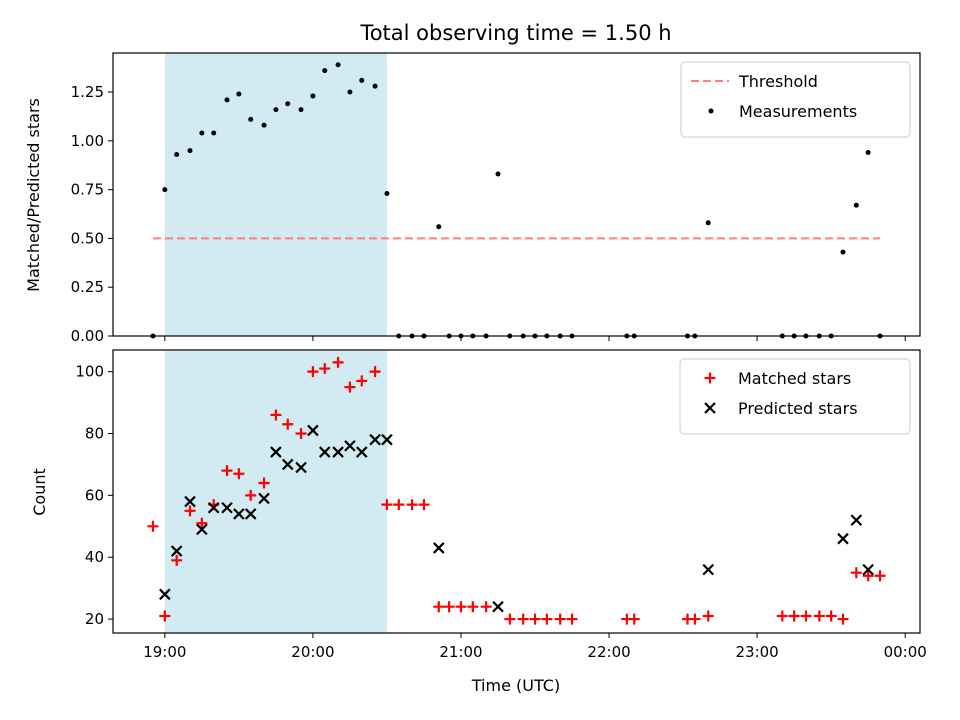  What do you see at coordinates (87, 141) in the screenshot?
I see `top-y-tick-label: 1.00` at bounding box center [87, 141].